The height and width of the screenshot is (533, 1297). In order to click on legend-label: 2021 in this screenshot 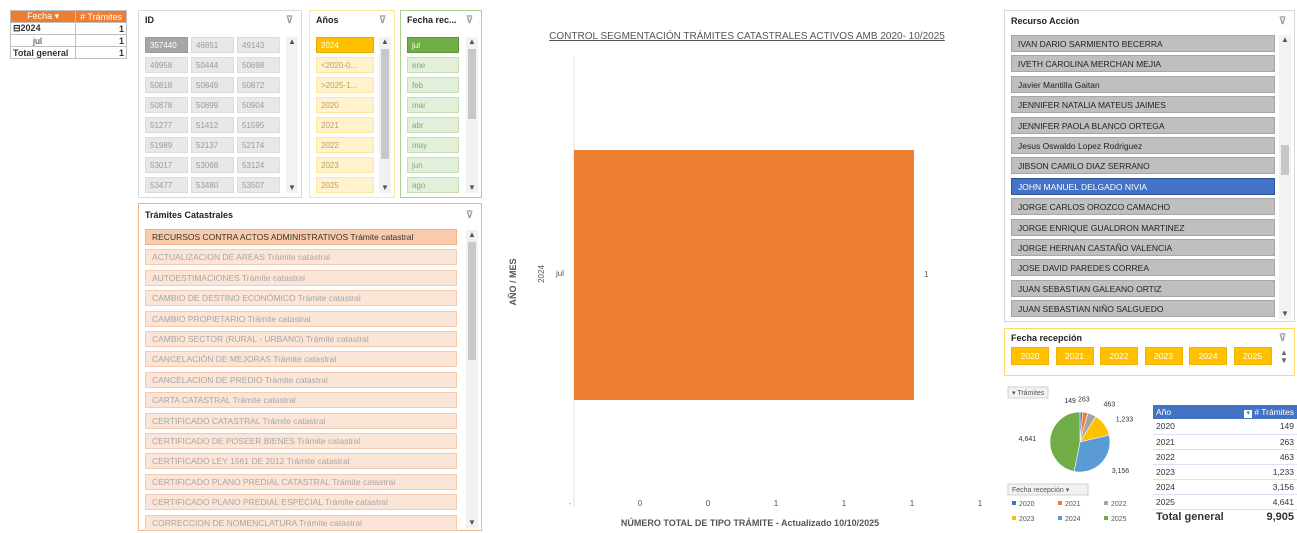, I will do `click(1073, 504)`.